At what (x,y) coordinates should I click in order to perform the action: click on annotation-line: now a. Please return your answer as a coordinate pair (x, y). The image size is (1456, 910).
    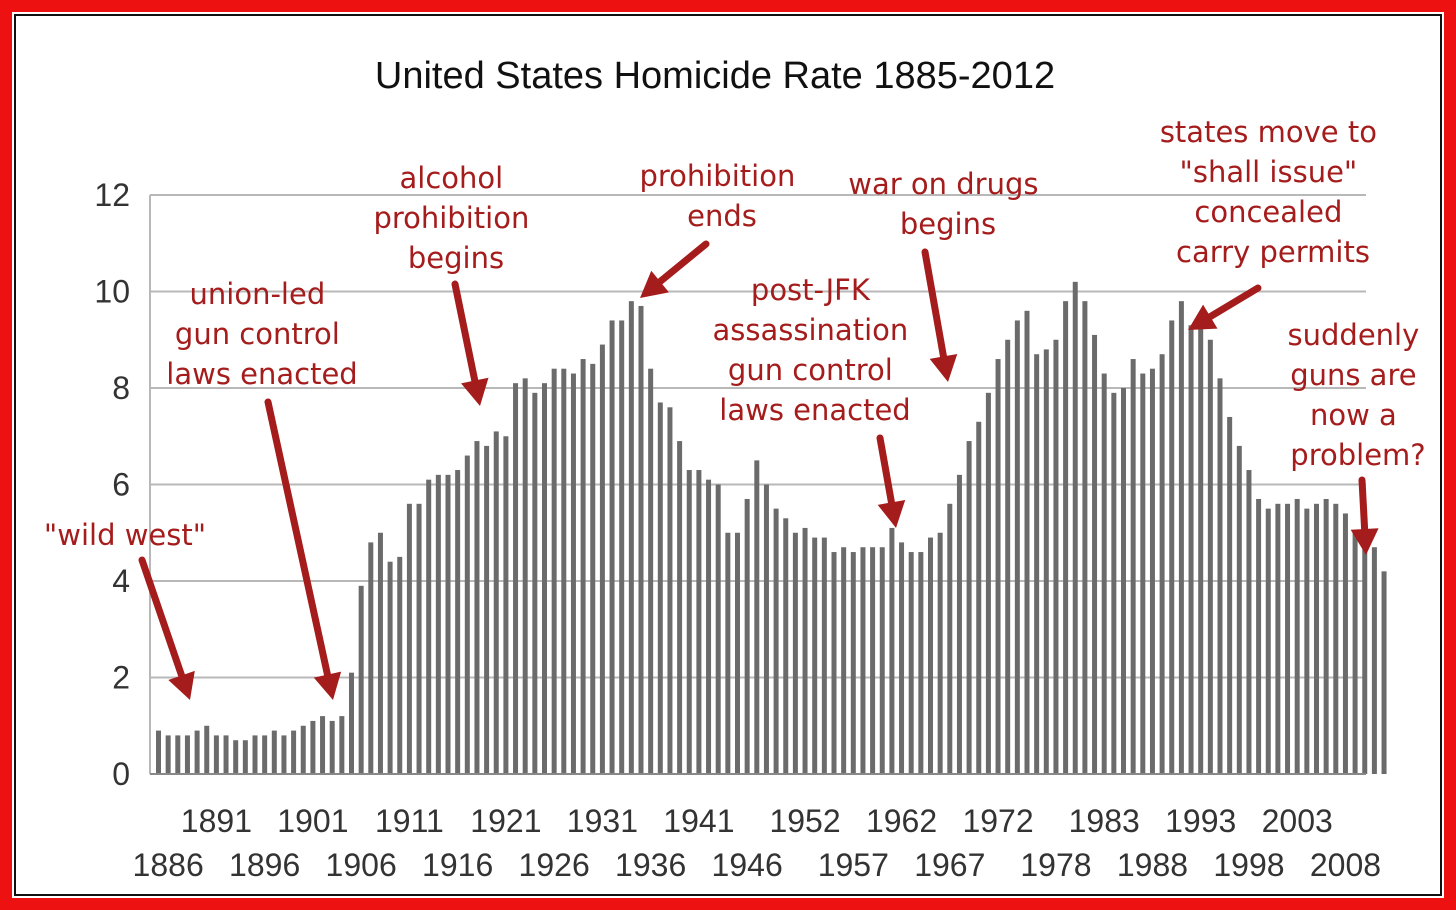
    Looking at the image, I should click on (1353, 415).